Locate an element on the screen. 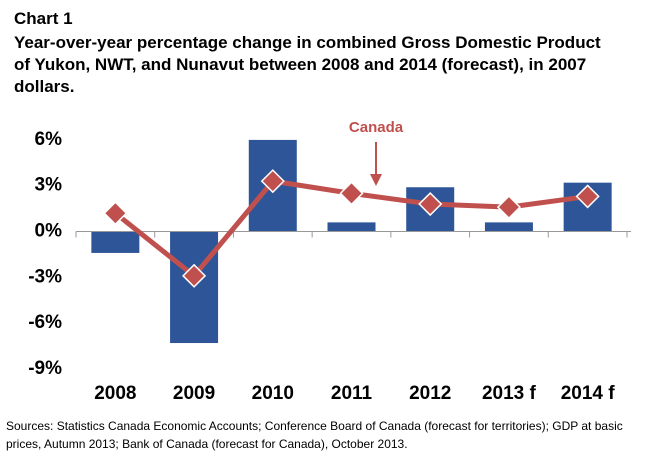 This screenshot has width=662, height=468. chart-label: Chart 1 is located at coordinates (43, 18).